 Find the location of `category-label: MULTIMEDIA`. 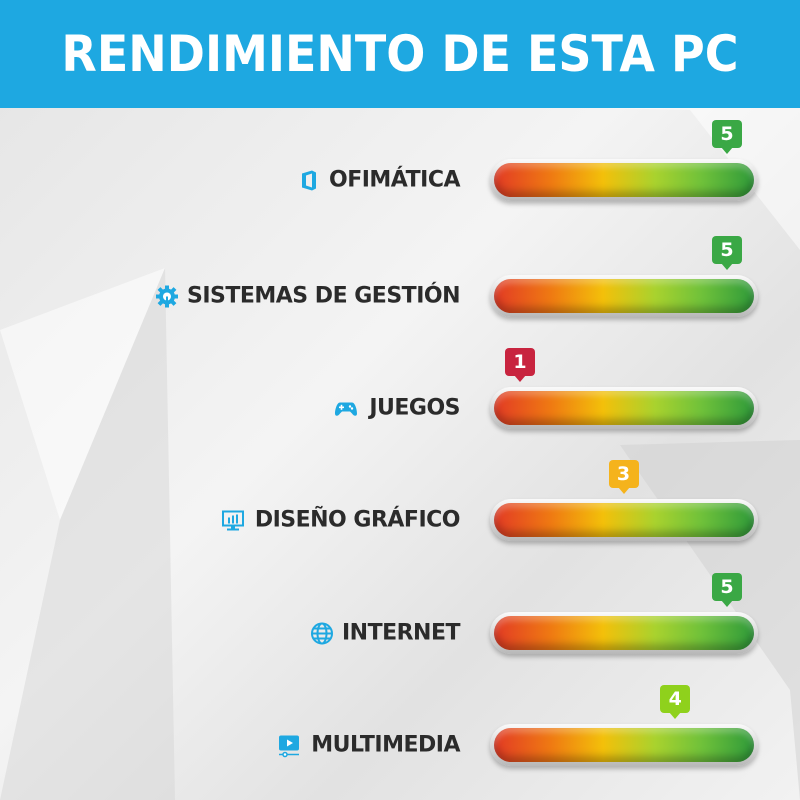

category-label: MULTIMEDIA is located at coordinates (367, 745).